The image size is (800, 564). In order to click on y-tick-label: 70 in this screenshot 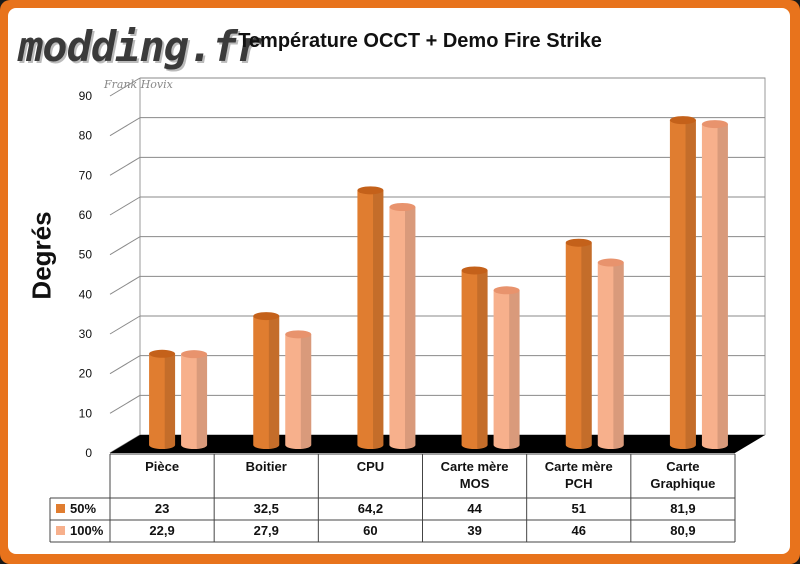, I will do `click(86, 175)`.